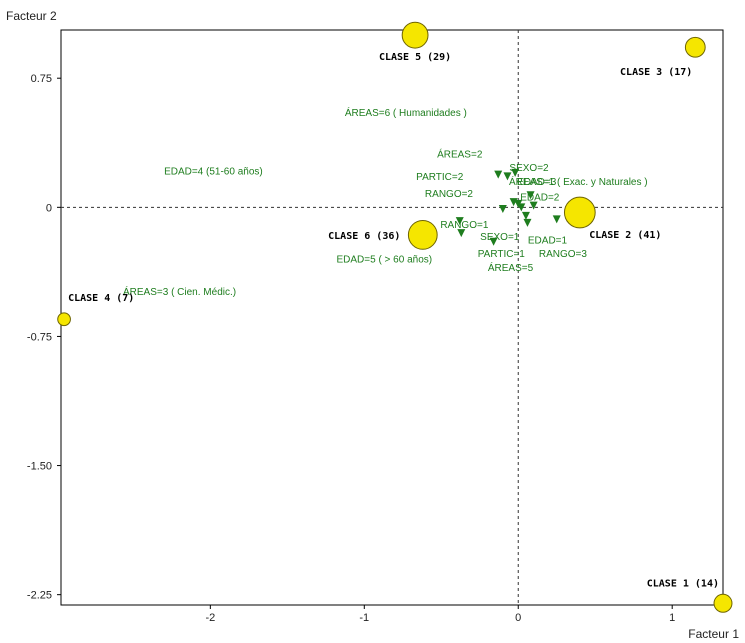 The width and height of the screenshot is (745, 643). I want to click on modality-label: SEXO=2, so click(529, 168).